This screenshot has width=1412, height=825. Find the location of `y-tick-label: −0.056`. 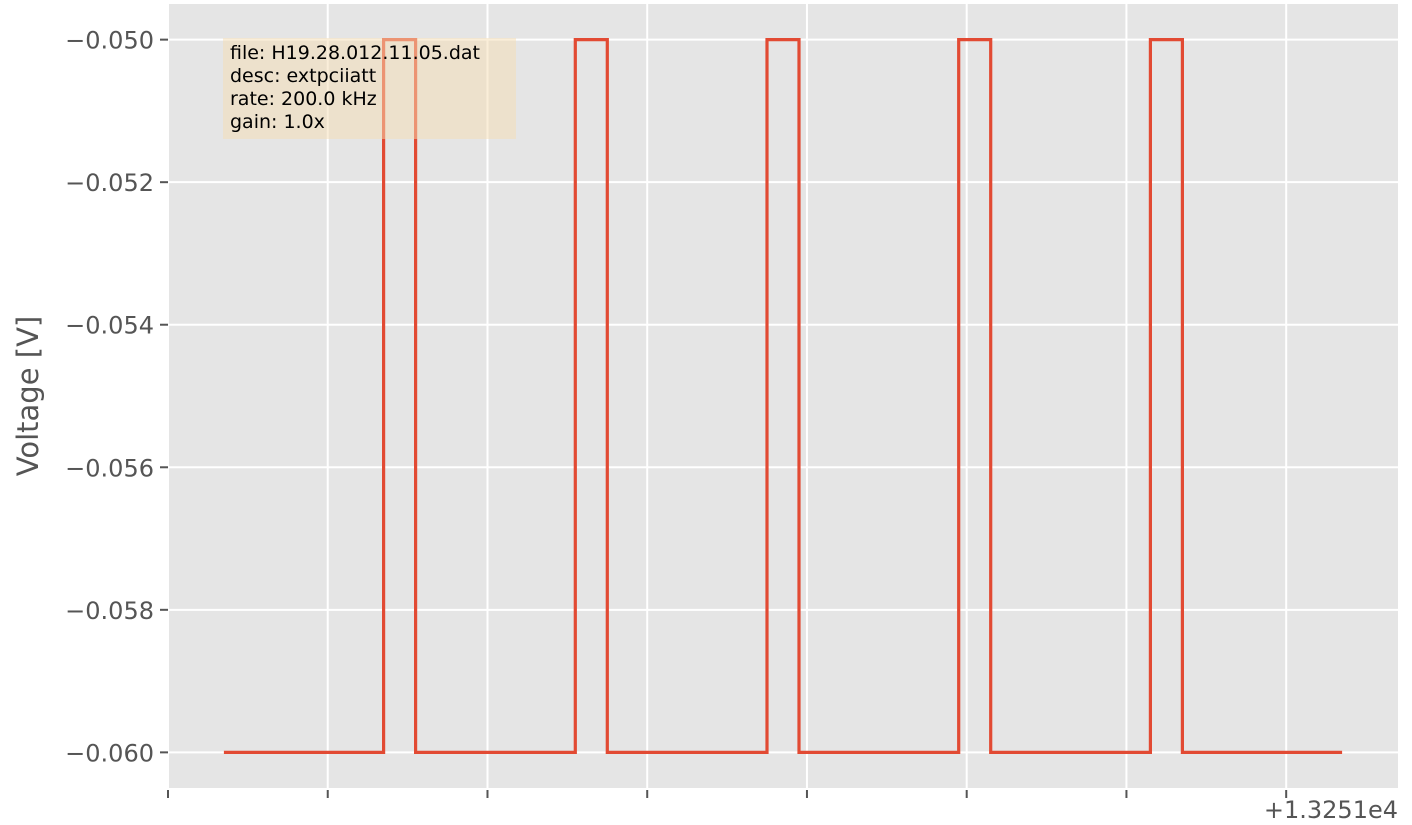

y-tick-label: −0.056 is located at coordinates (109, 468).